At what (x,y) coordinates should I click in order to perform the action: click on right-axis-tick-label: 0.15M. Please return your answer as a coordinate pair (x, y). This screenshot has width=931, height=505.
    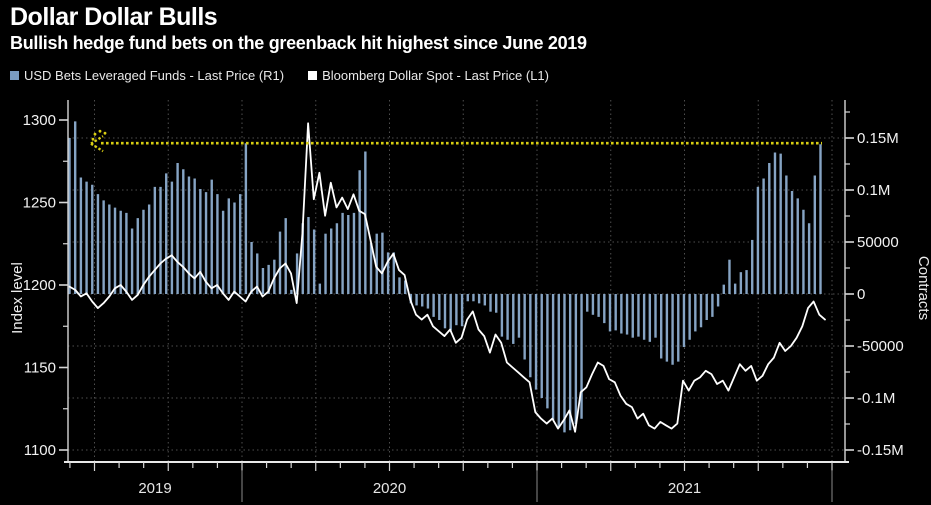
    Looking at the image, I should click on (878, 138).